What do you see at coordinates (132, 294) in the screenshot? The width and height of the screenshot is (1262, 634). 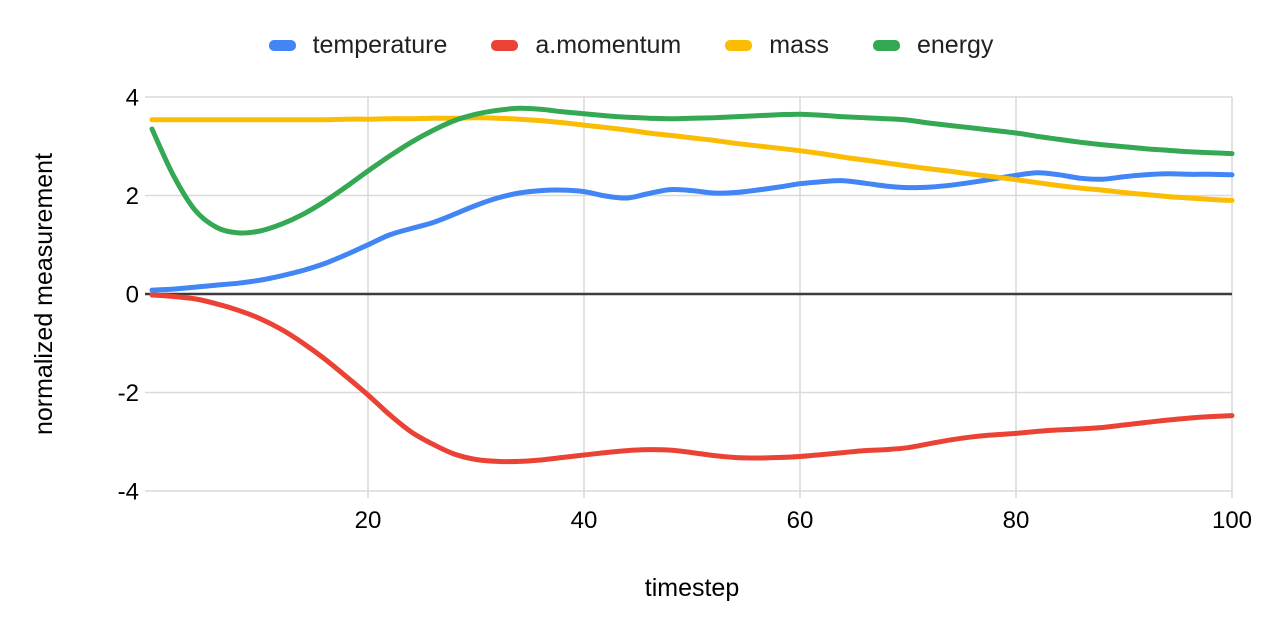 I see `y-tick-label: 0` at bounding box center [132, 294].